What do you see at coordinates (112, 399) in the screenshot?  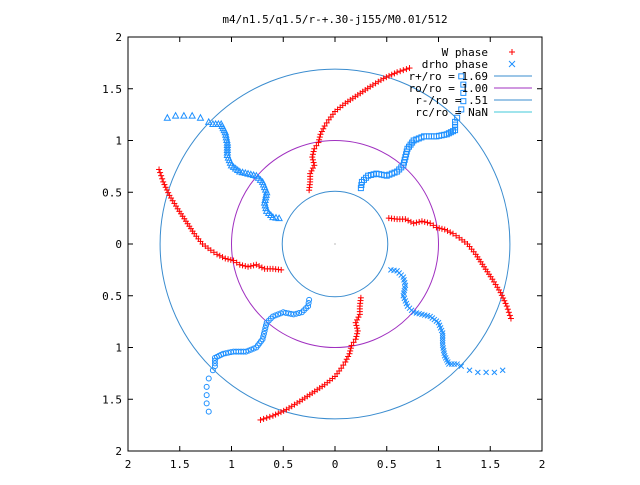 I see `y-tick-label-1: 1.5` at bounding box center [112, 399].